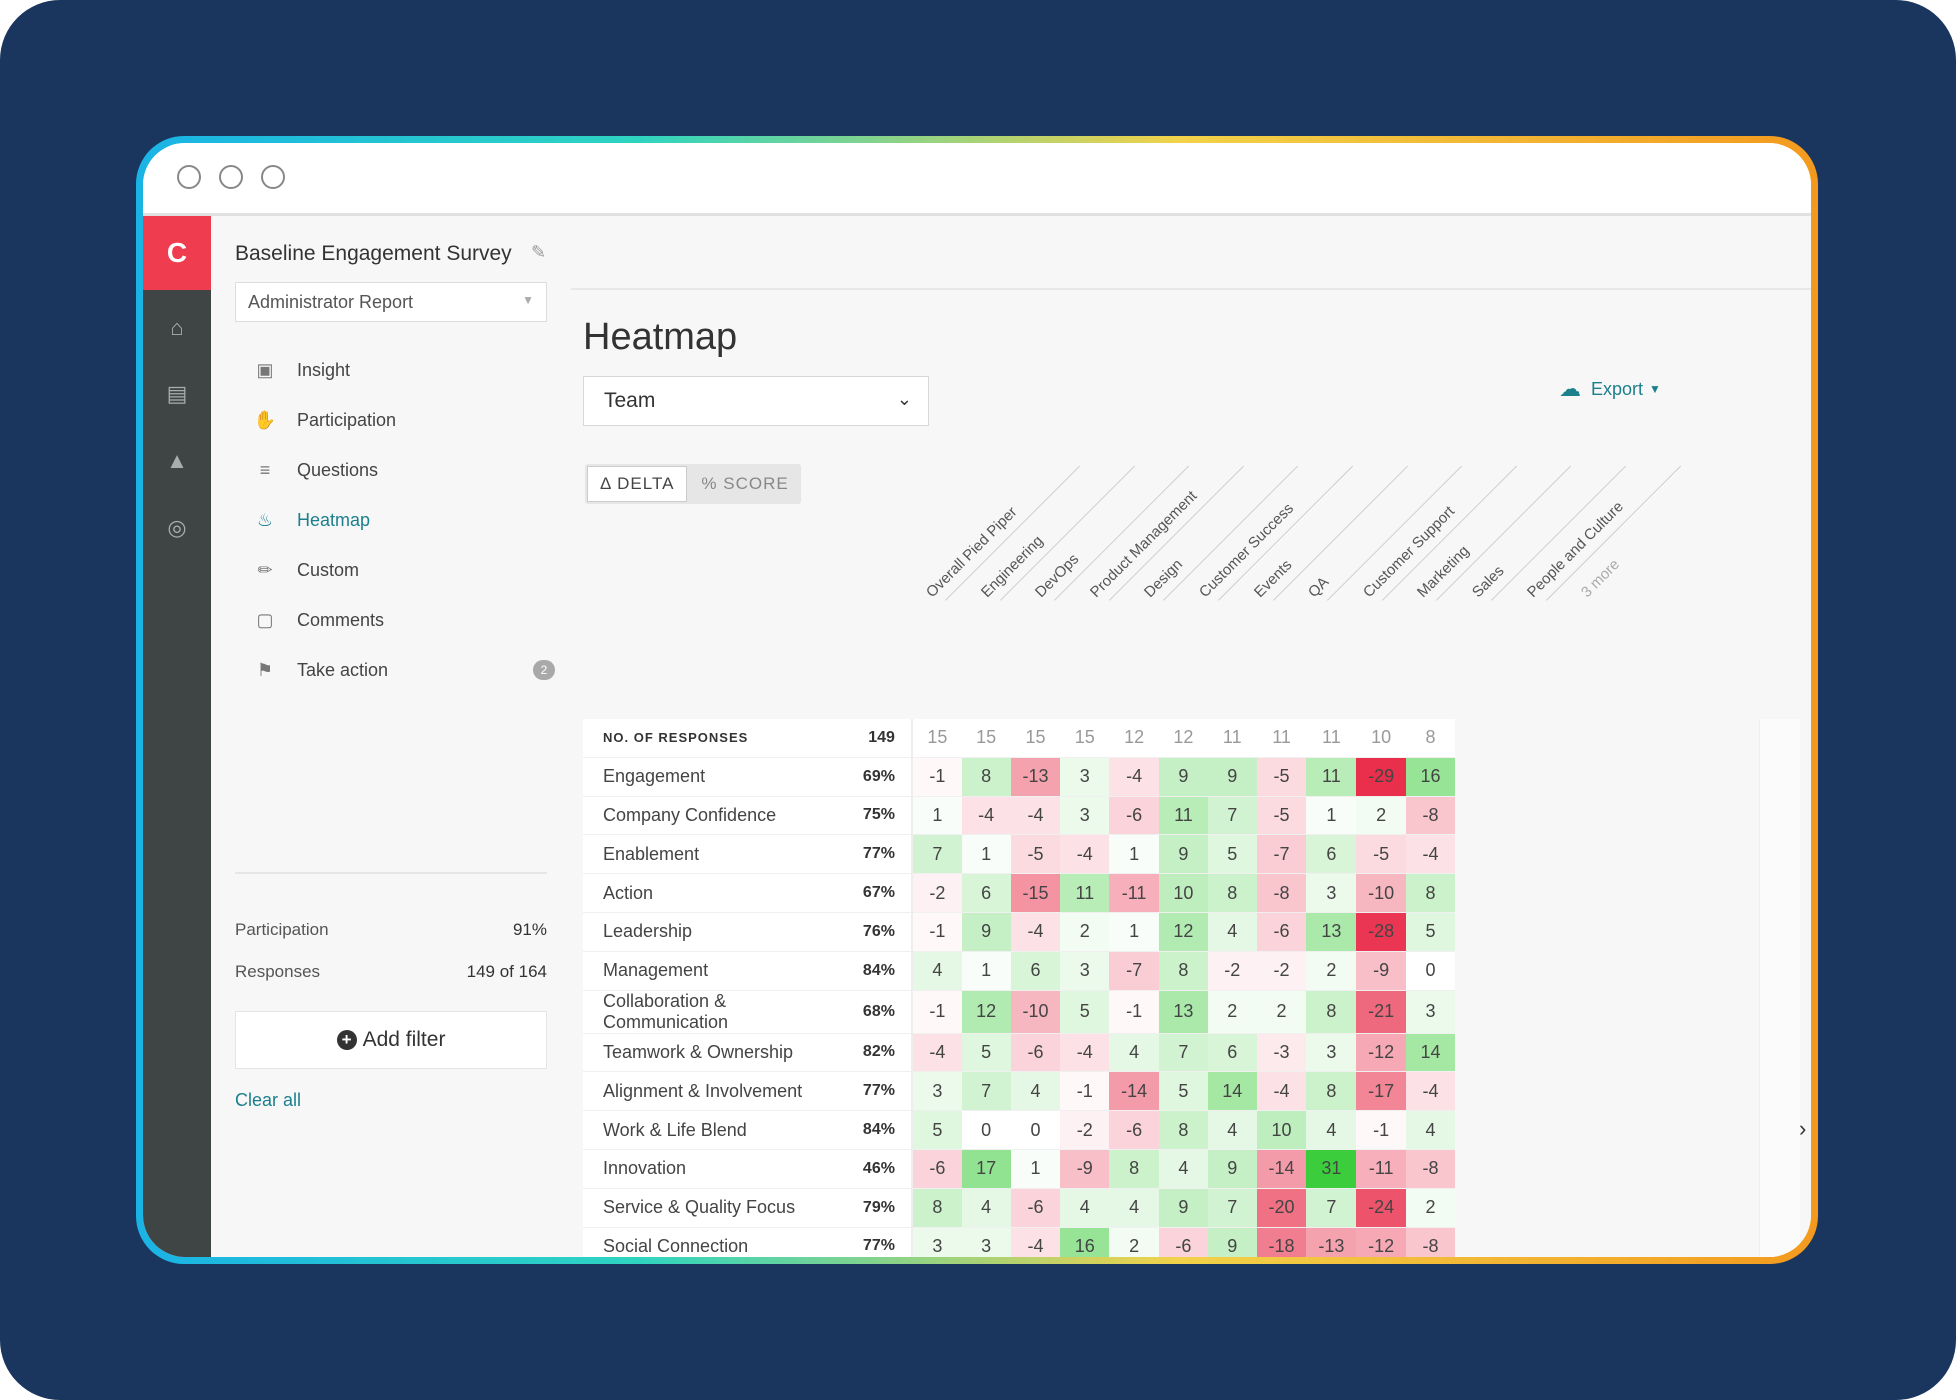 This screenshot has height=1400, width=1956. What do you see at coordinates (1381, 1207) in the screenshot?
I see `heat-cell: -24` at bounding box center [1381, 1207].